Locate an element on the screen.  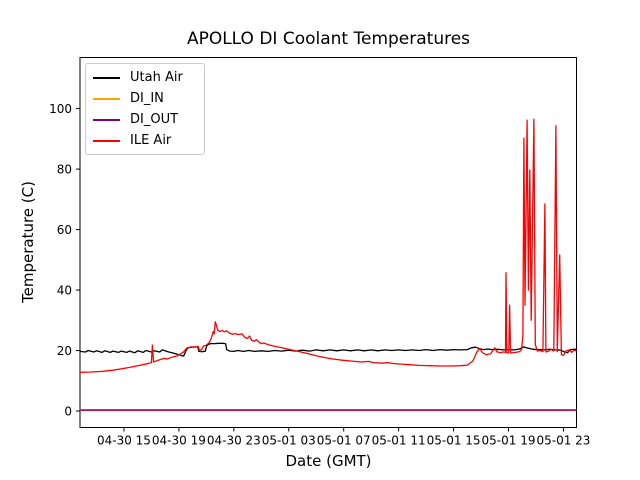
legend-label-di-out: DI_OUT is located at coordinates (154, 119).